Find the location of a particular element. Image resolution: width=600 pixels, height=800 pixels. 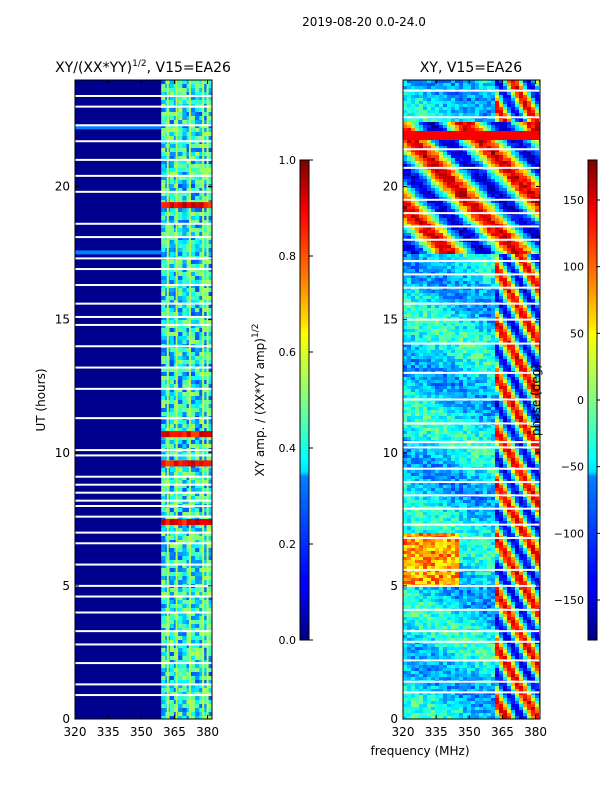

amplitude-high-cell is located at coordinates (189, 521).